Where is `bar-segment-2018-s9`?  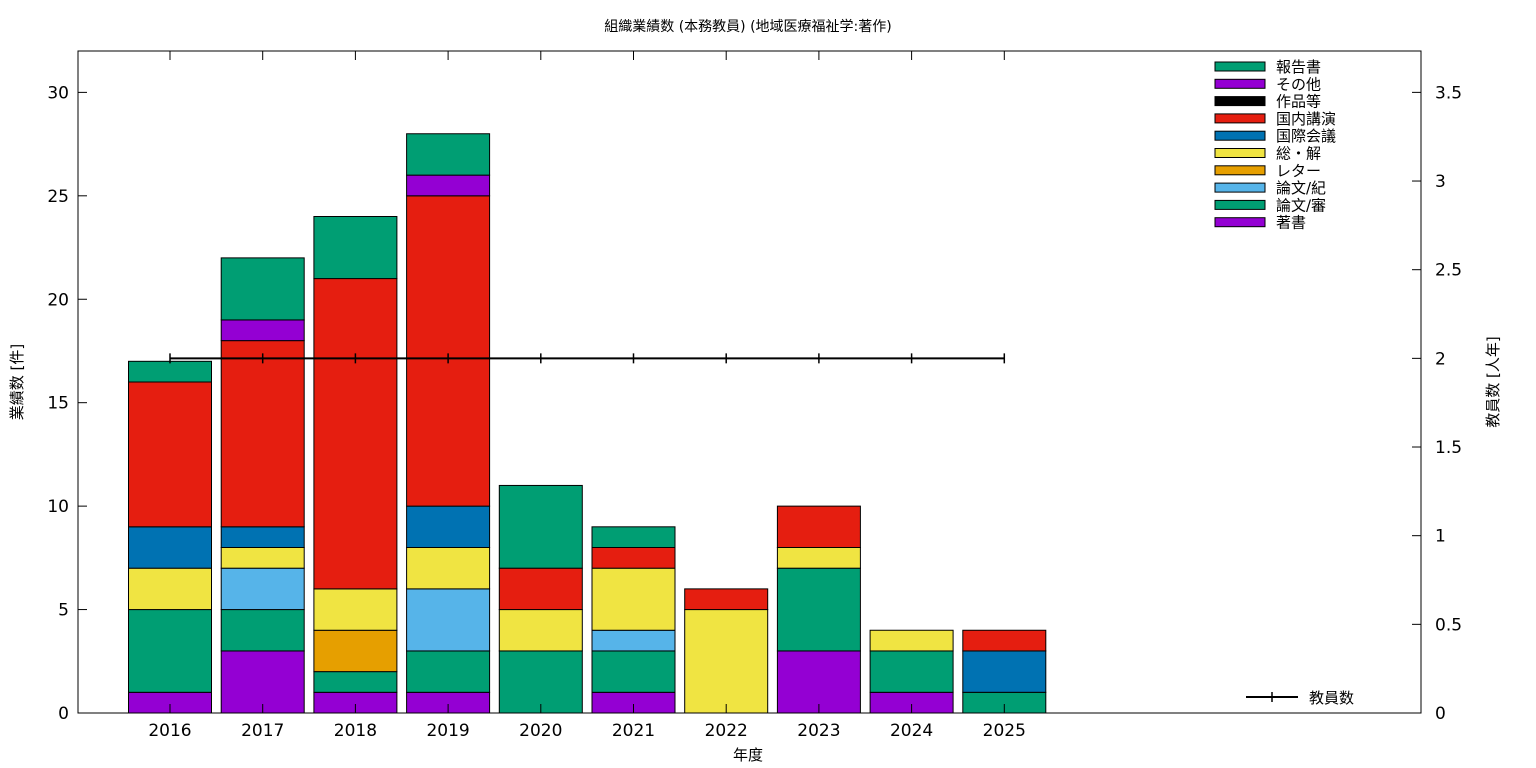 bar-segment-2018-s9 is located at coordinates (355, 248).